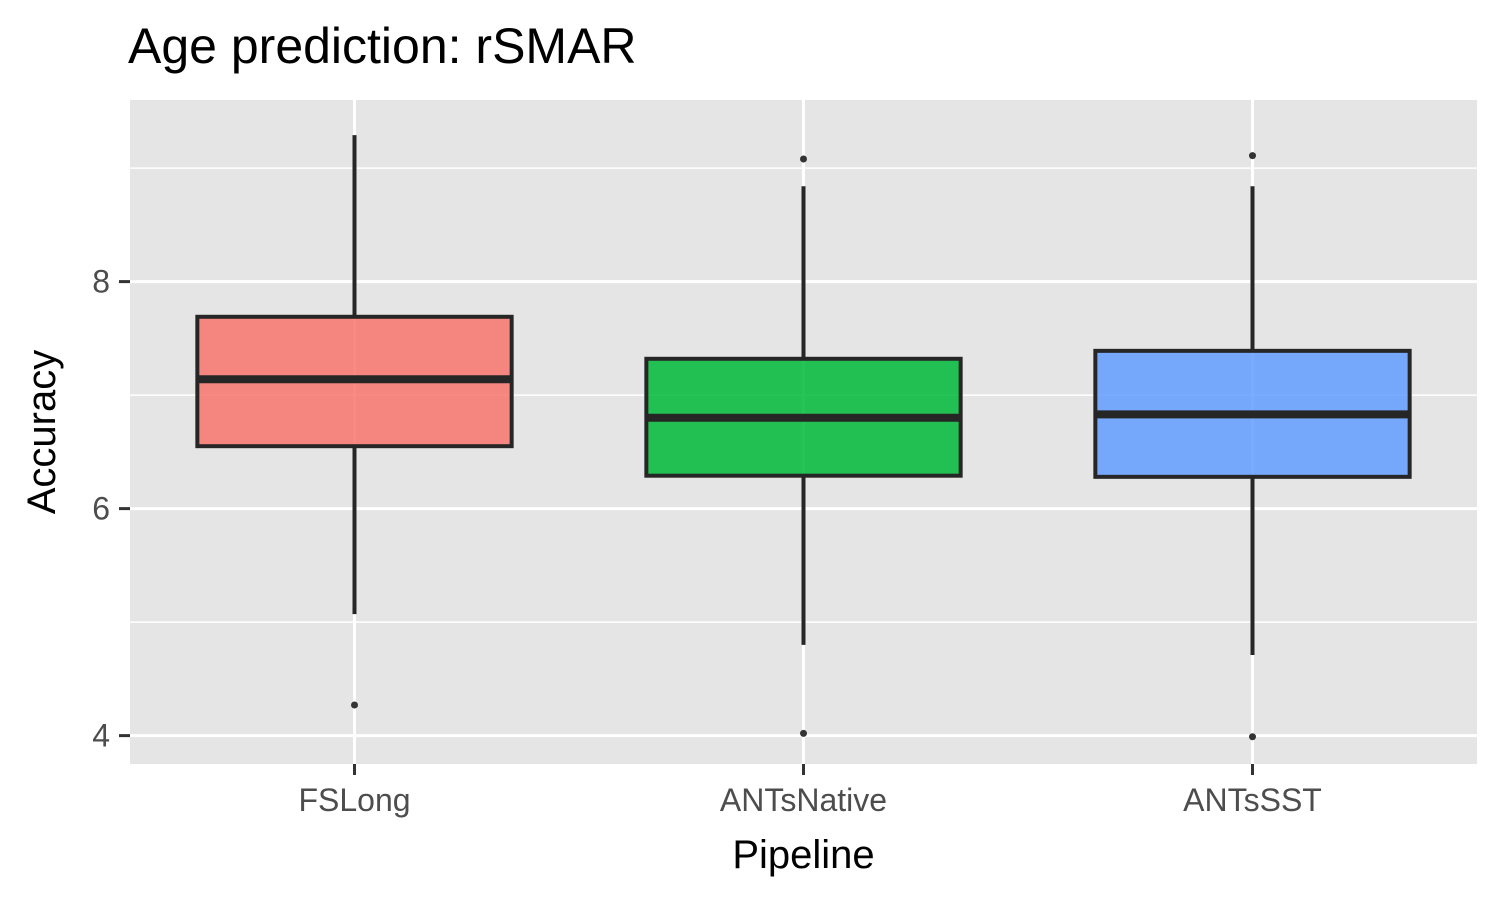  What do you see at coordinates (101, 282) in the screenshot?
I see `y-tick-label: 8` at bounding box center [101, 282].